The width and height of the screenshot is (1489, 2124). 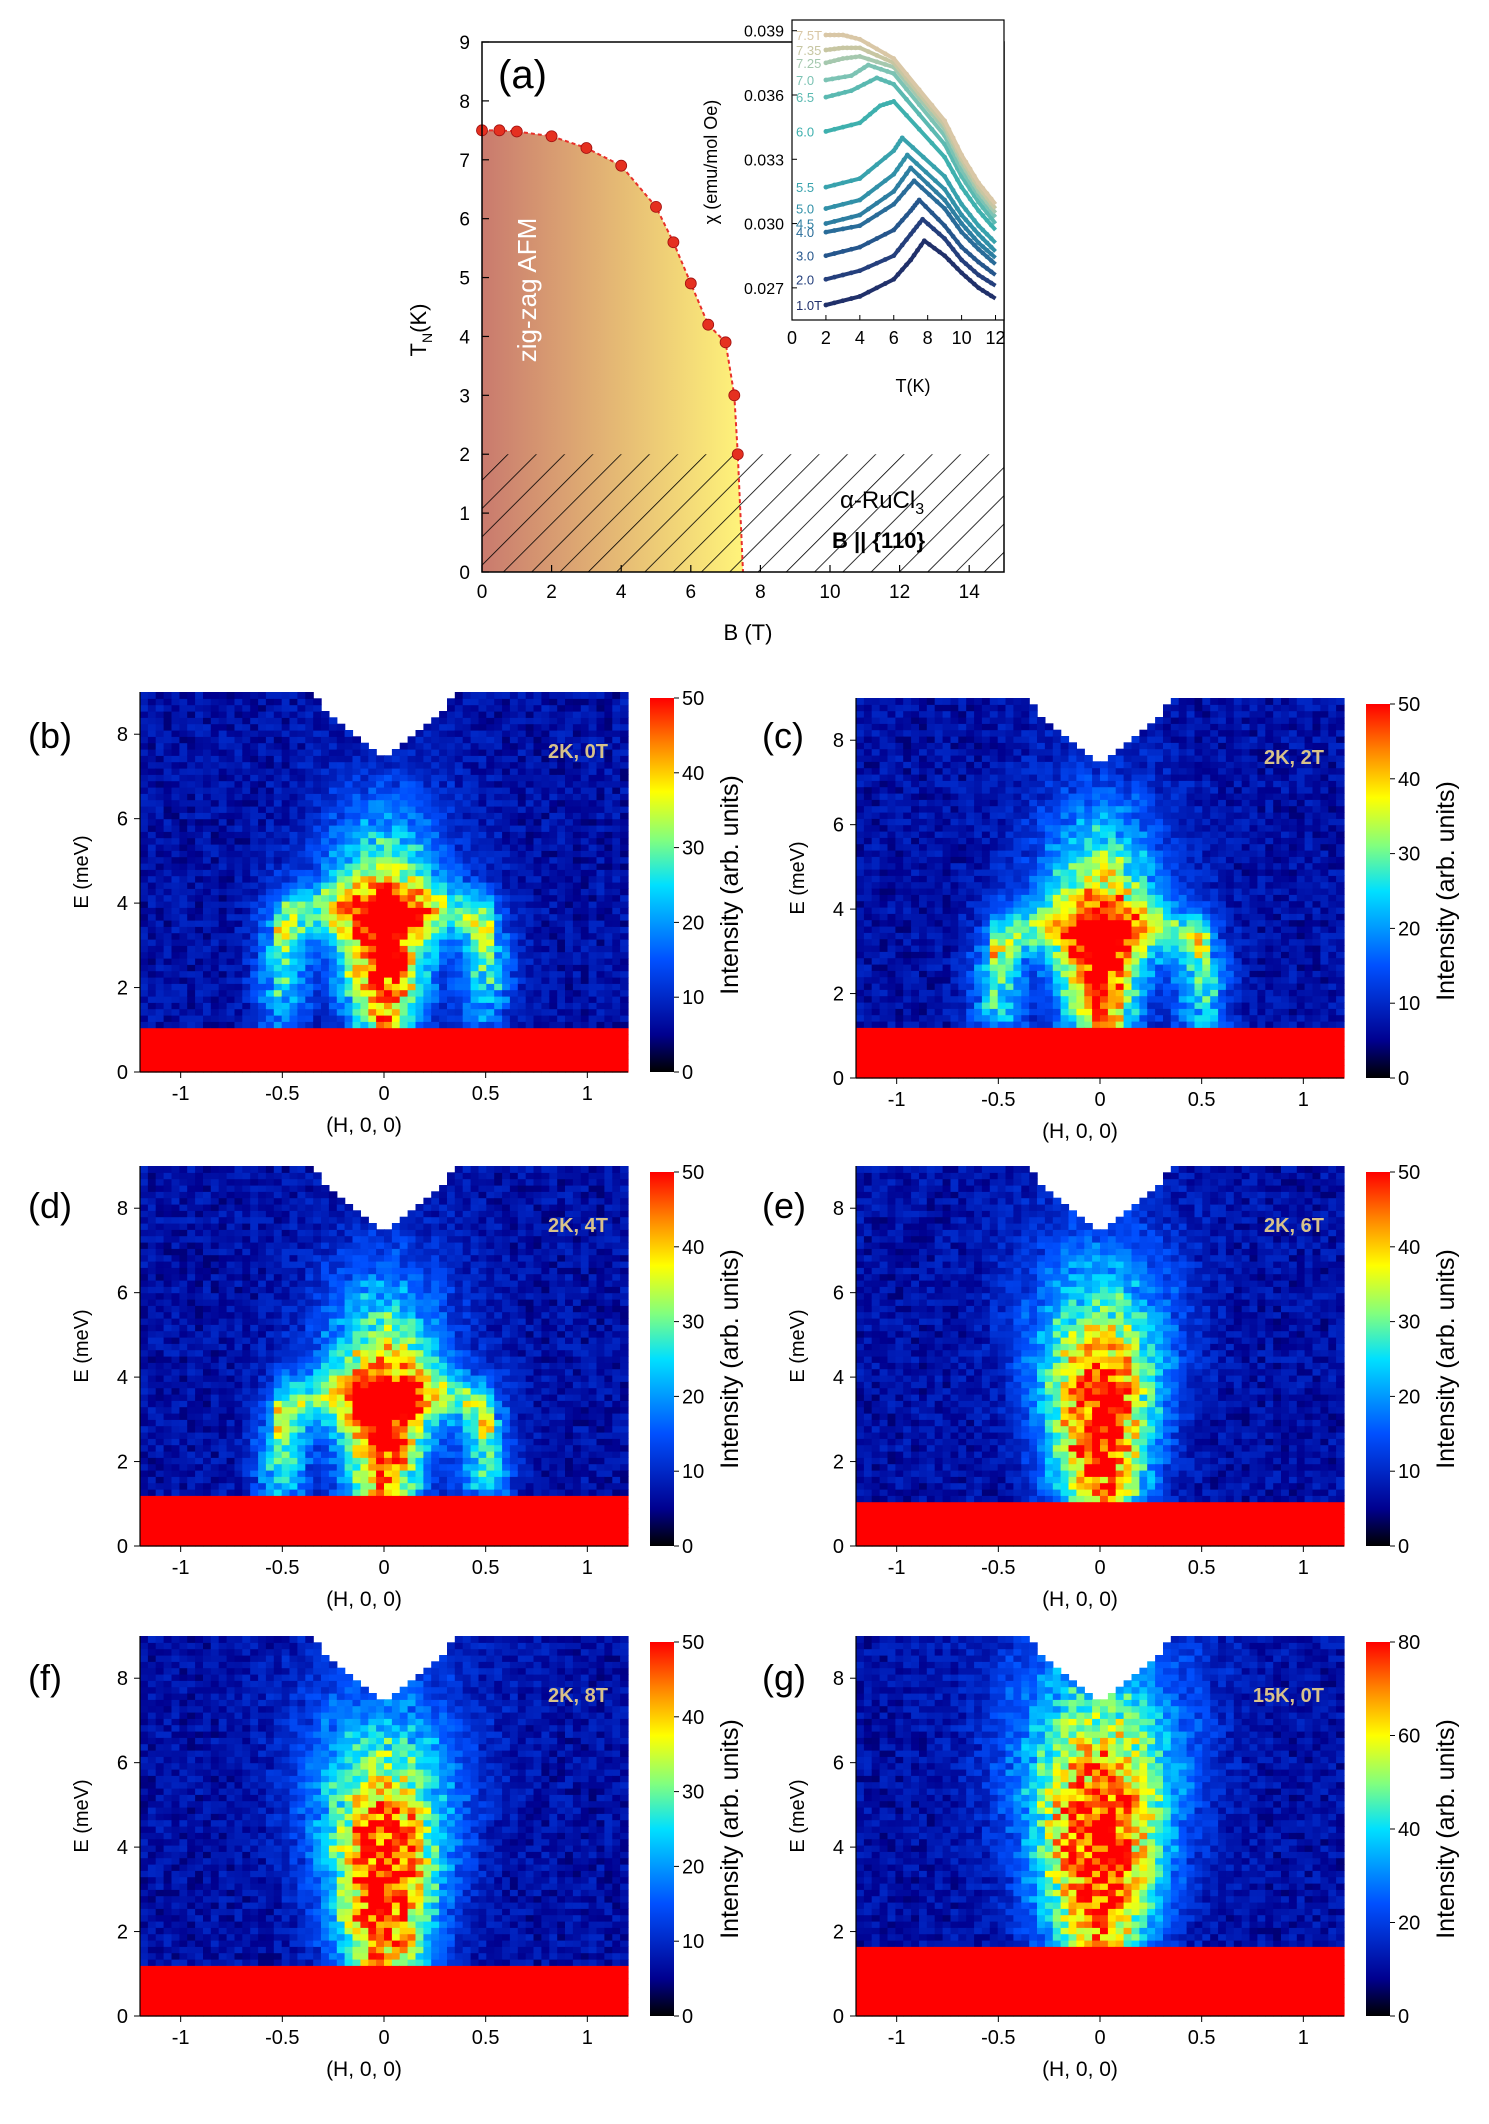 What do you see at coordinates (464, 43) in the screenshot?
I see `phase-y-tick-label: 9` at bounding box center [464, 43].